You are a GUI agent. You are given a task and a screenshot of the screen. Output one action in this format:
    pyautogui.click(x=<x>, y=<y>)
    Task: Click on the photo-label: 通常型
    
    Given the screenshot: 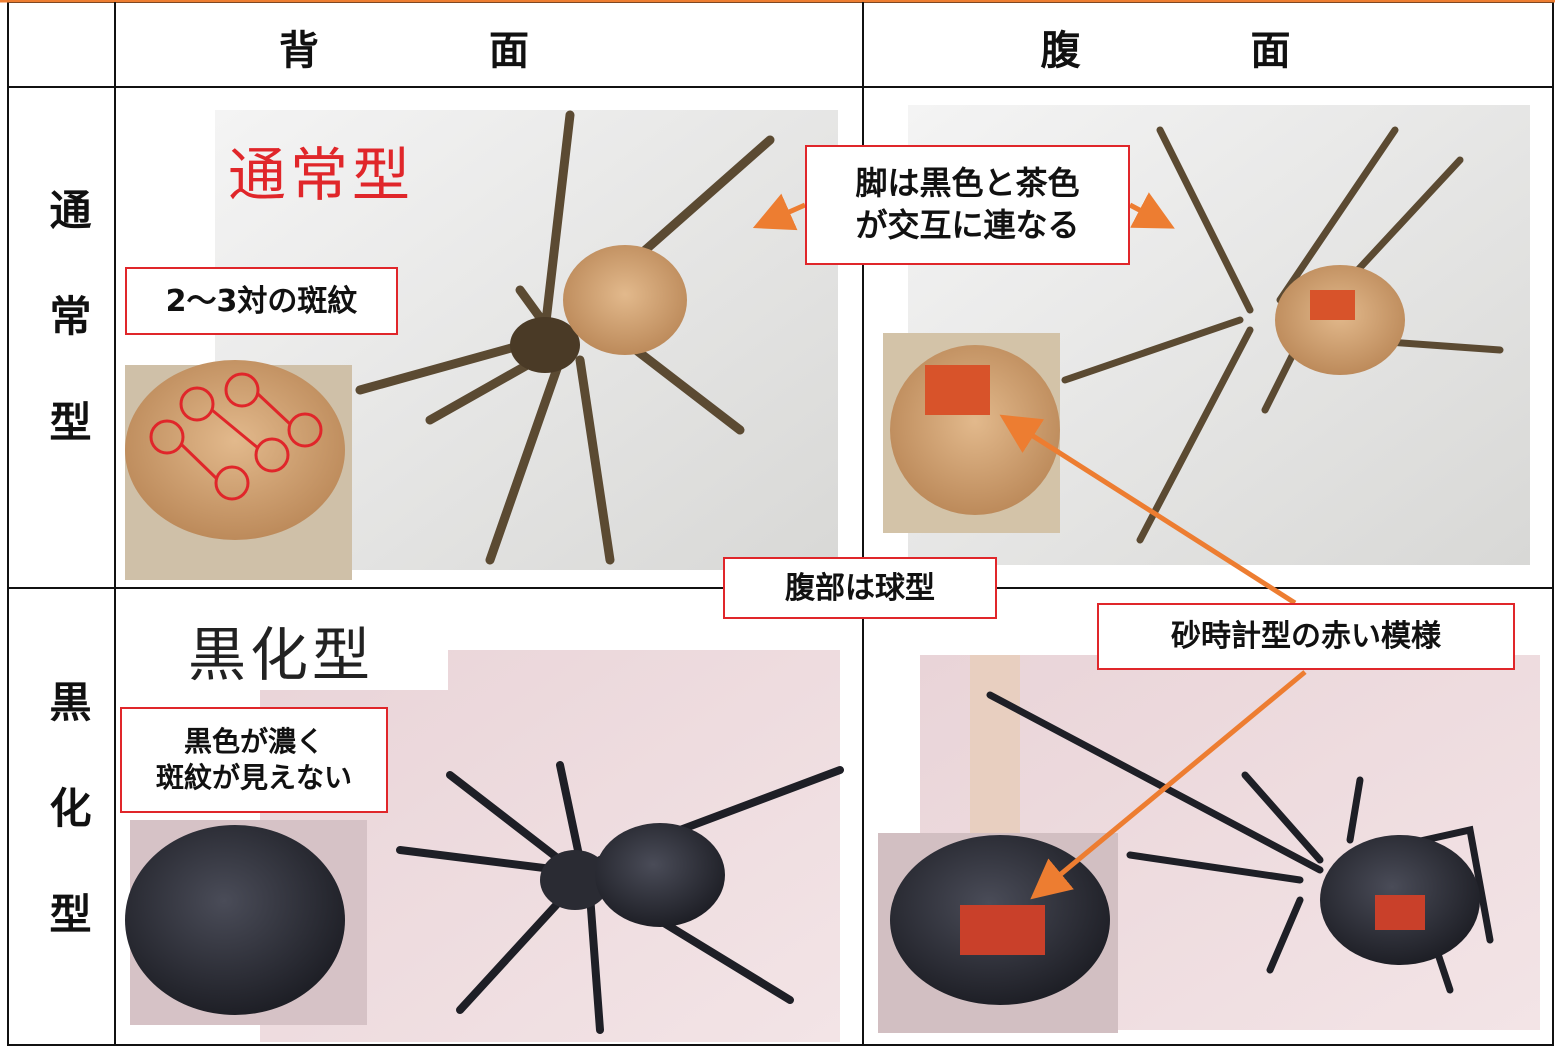 What is the action you would take?
    pyautogui.click(x=321, y=175)
    